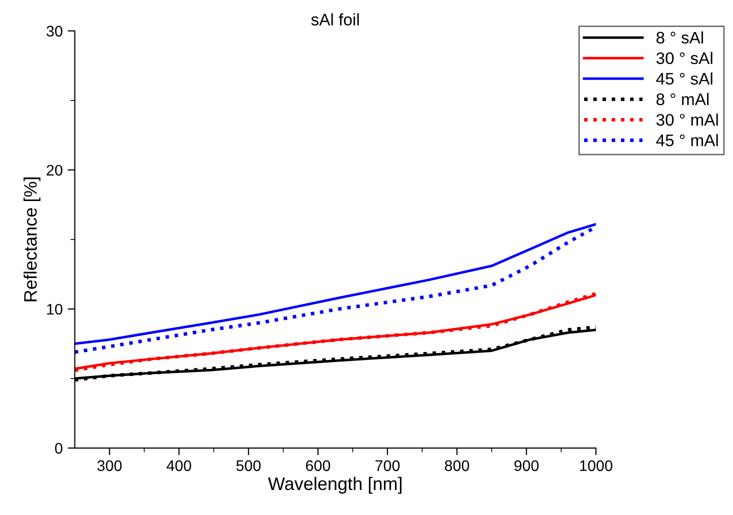  What do you see at coordinates (54, 31) in the screenshot?
I see `y-tick-label: 30` at bounding box center [54, 31].